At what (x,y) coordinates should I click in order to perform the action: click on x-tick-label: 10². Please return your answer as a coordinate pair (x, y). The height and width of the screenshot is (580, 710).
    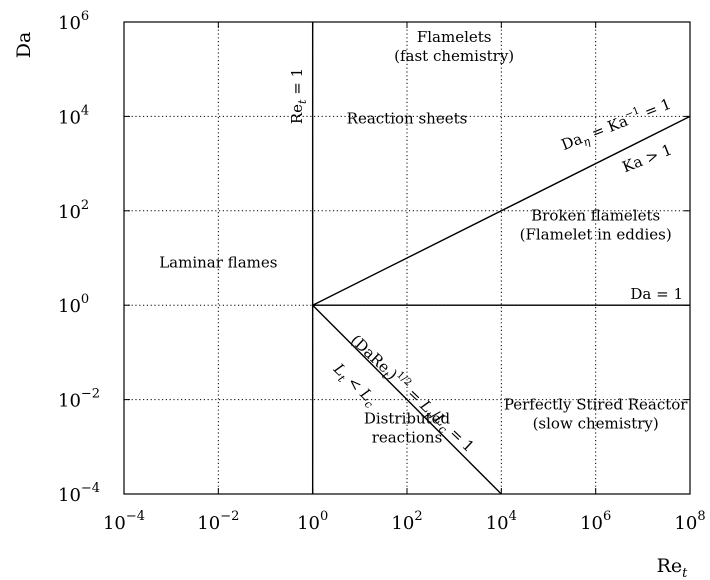
    Looking at the image, I should click on (406, 521).